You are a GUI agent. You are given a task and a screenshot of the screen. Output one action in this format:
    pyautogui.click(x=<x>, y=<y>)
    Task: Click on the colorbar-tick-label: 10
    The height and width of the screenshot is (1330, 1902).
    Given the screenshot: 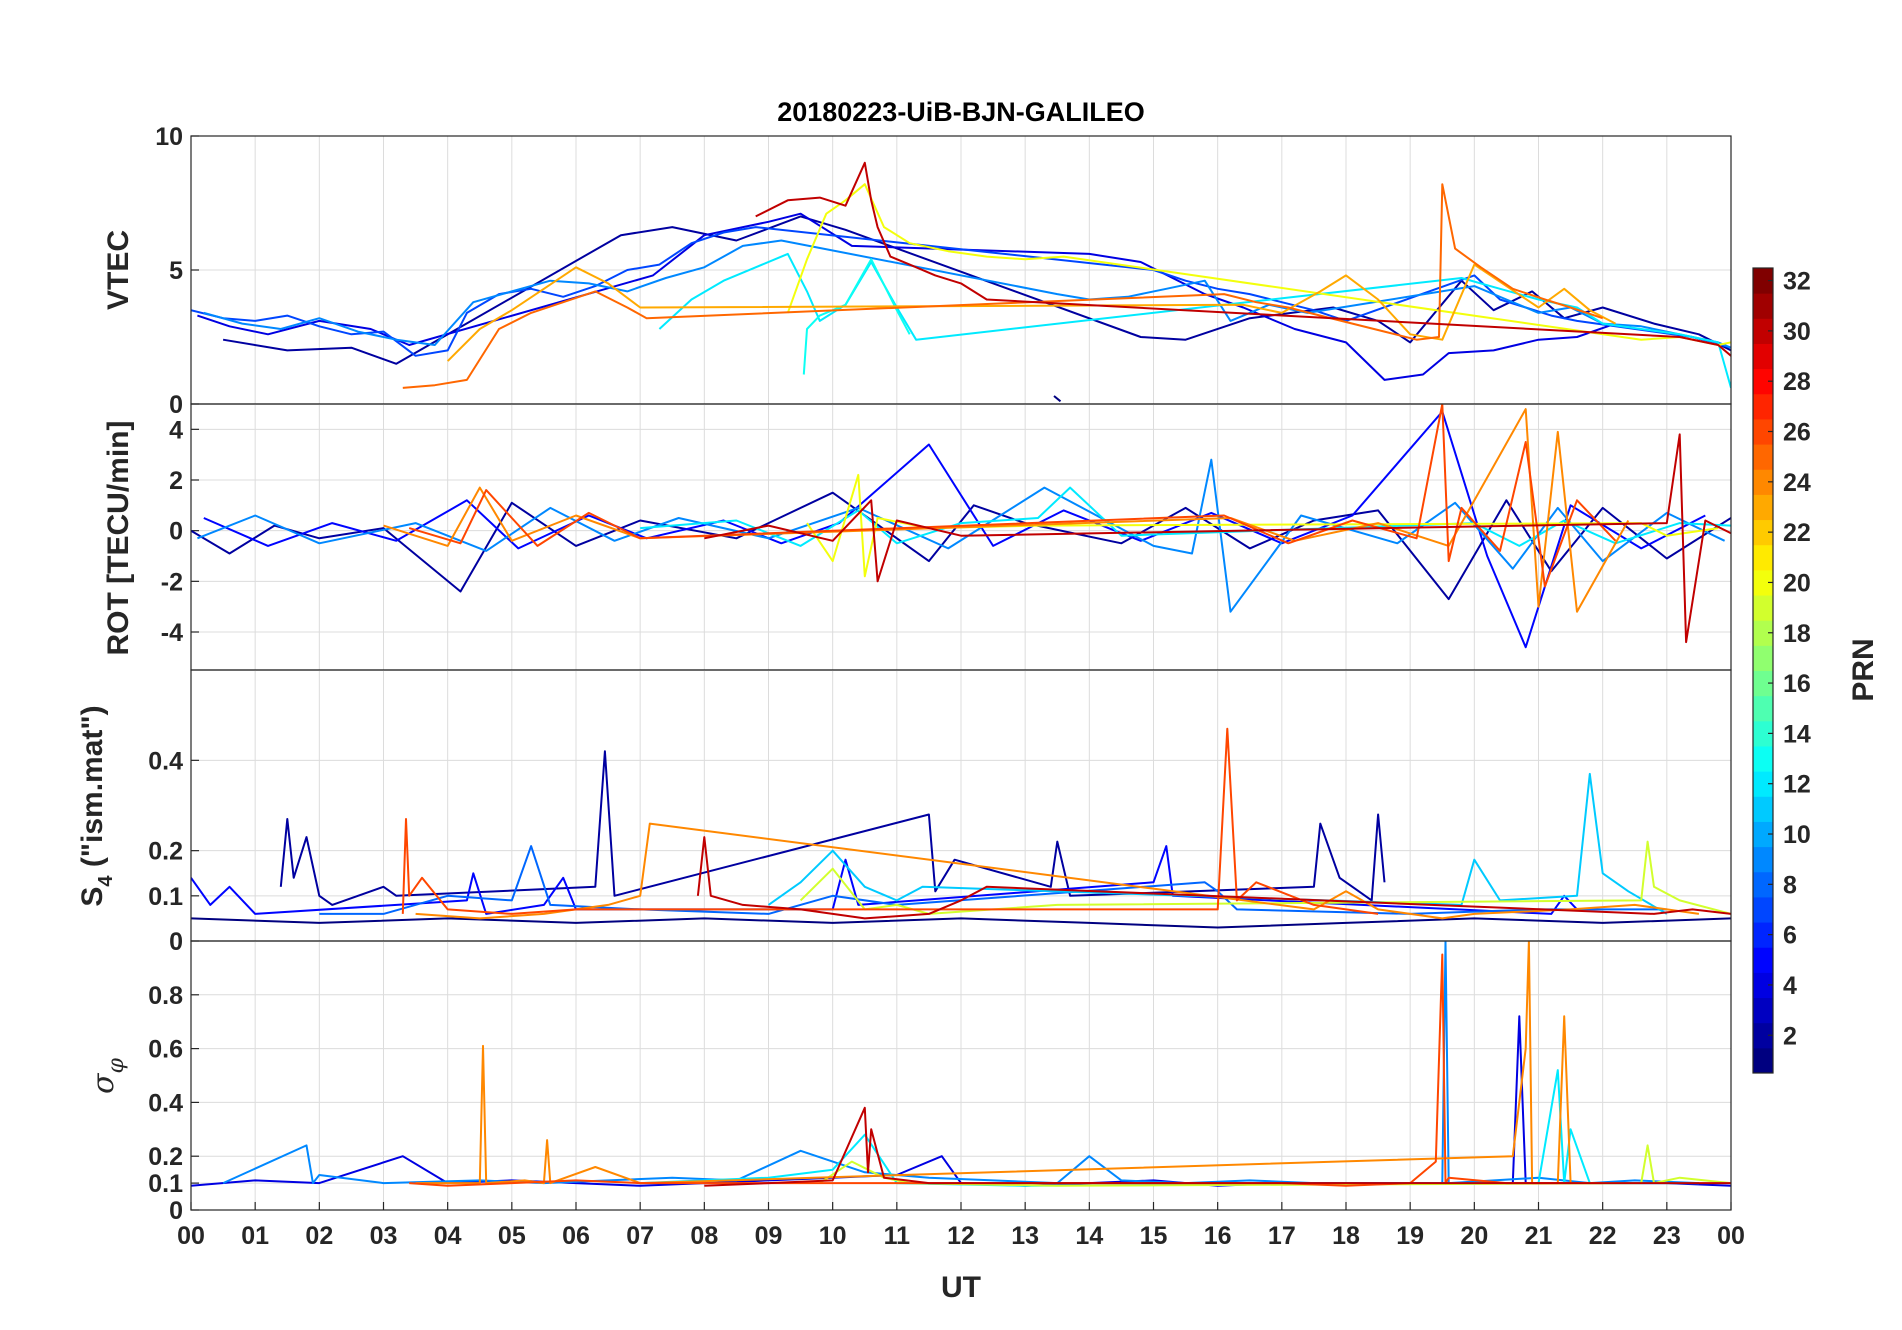 What is the action you would take?
    pyautogui.click(x=1797, y=835)
    